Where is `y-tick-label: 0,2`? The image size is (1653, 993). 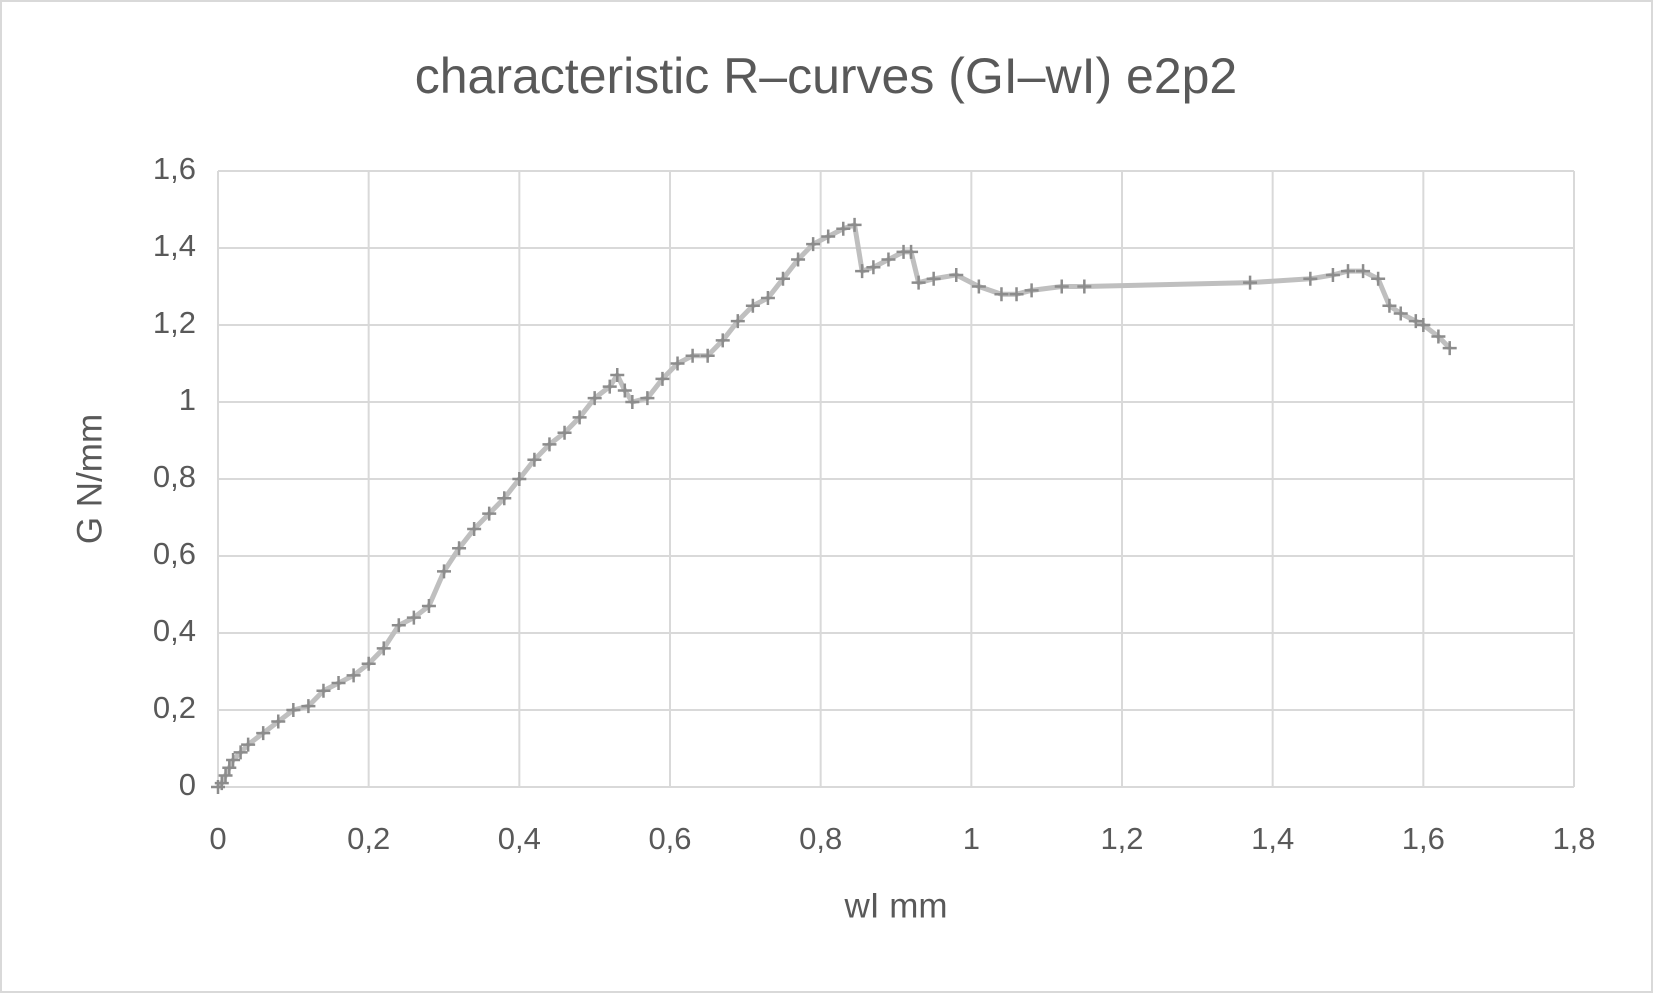 y-tick-label: 0,2 is located at coordinates (174, 707).